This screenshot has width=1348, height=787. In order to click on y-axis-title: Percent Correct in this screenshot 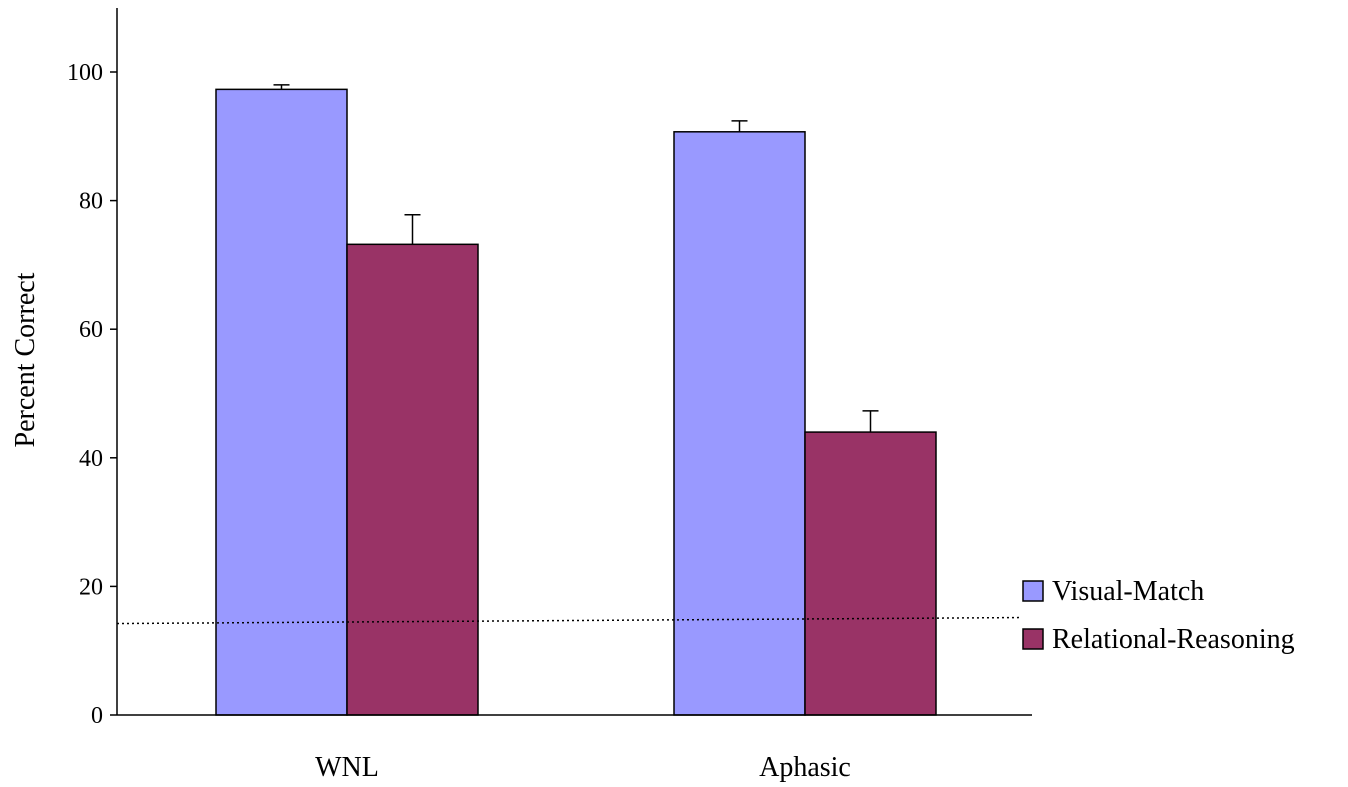, I will do `click(25, 359)`.